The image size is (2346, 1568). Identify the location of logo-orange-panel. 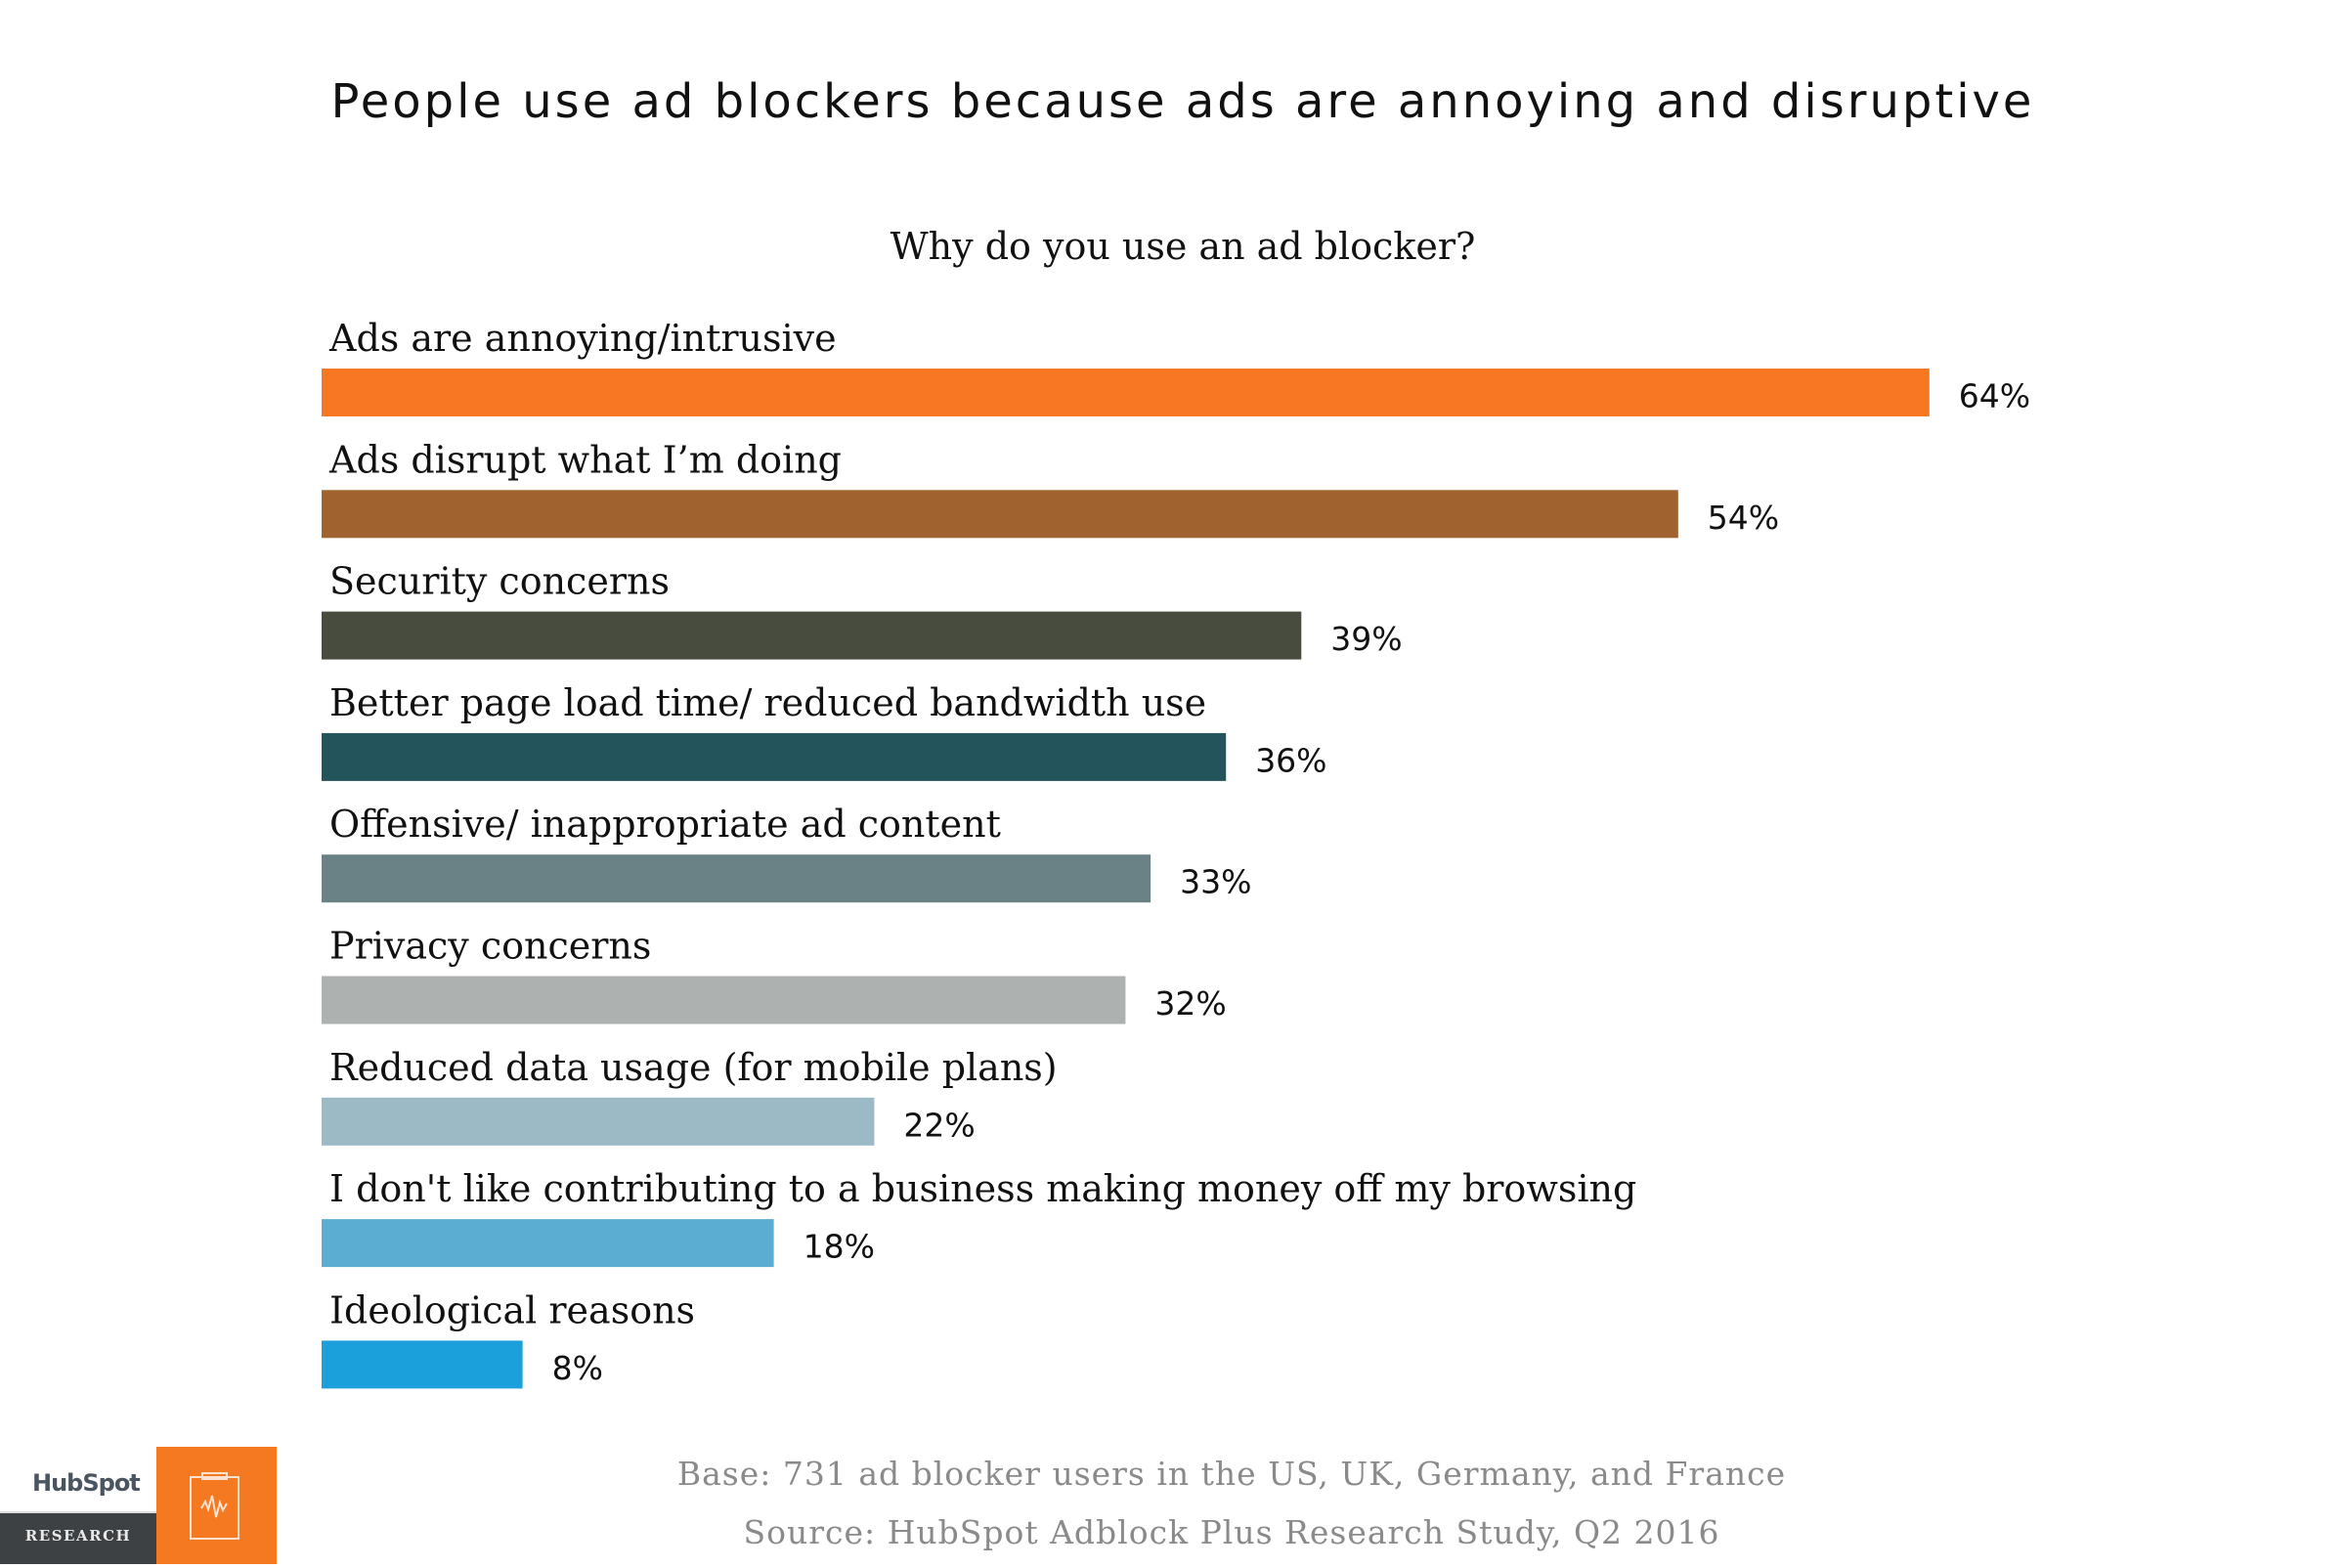
(217, 1506).